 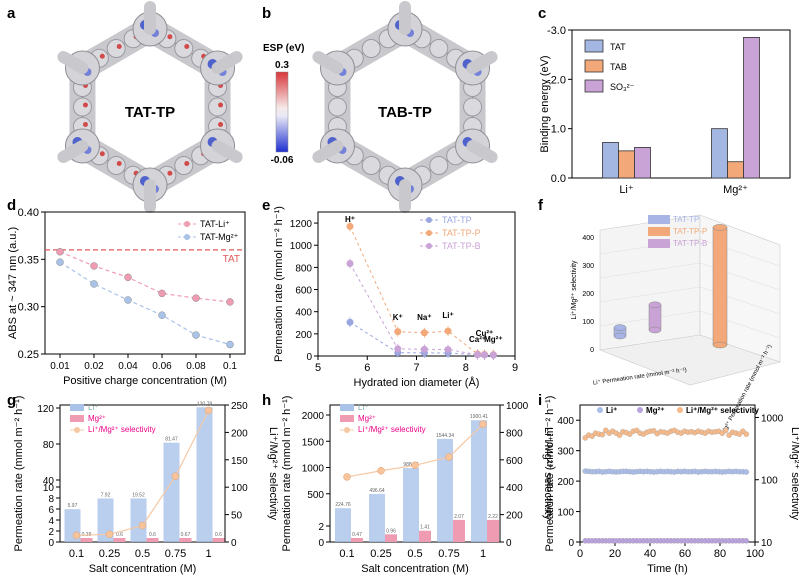 I want to click on x-tick-label: 60, so click(x=685, y=554).